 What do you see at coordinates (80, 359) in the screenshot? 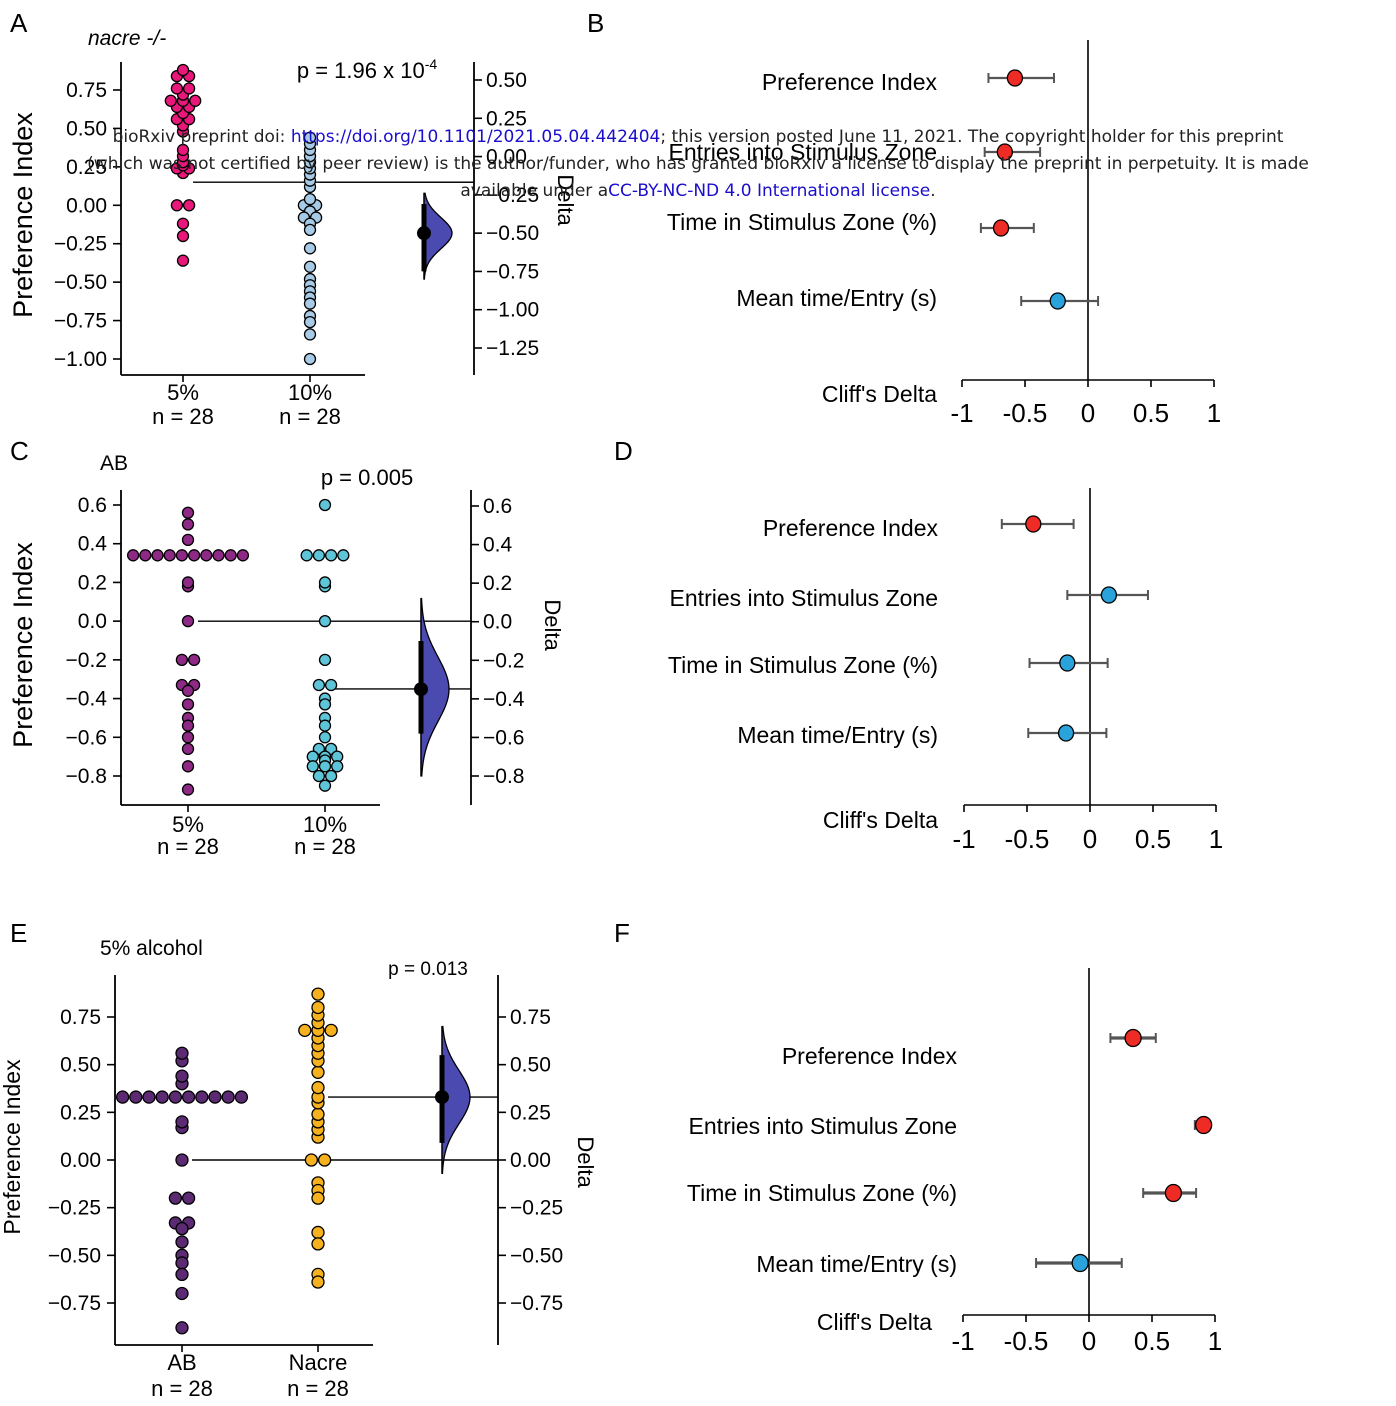
I see `y-tick-label: −1.00` at bounding box center [80, 359].